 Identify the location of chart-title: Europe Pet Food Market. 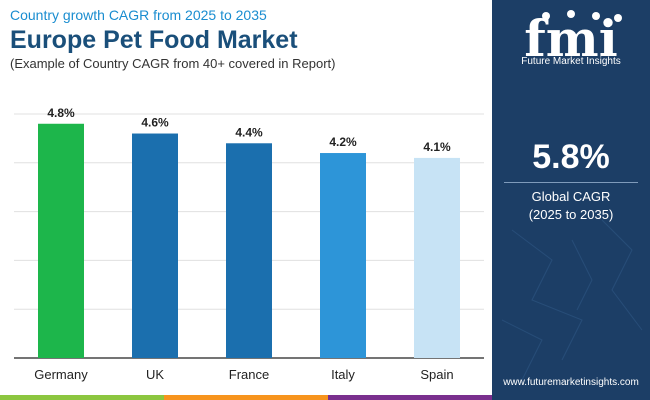
(154, 40).